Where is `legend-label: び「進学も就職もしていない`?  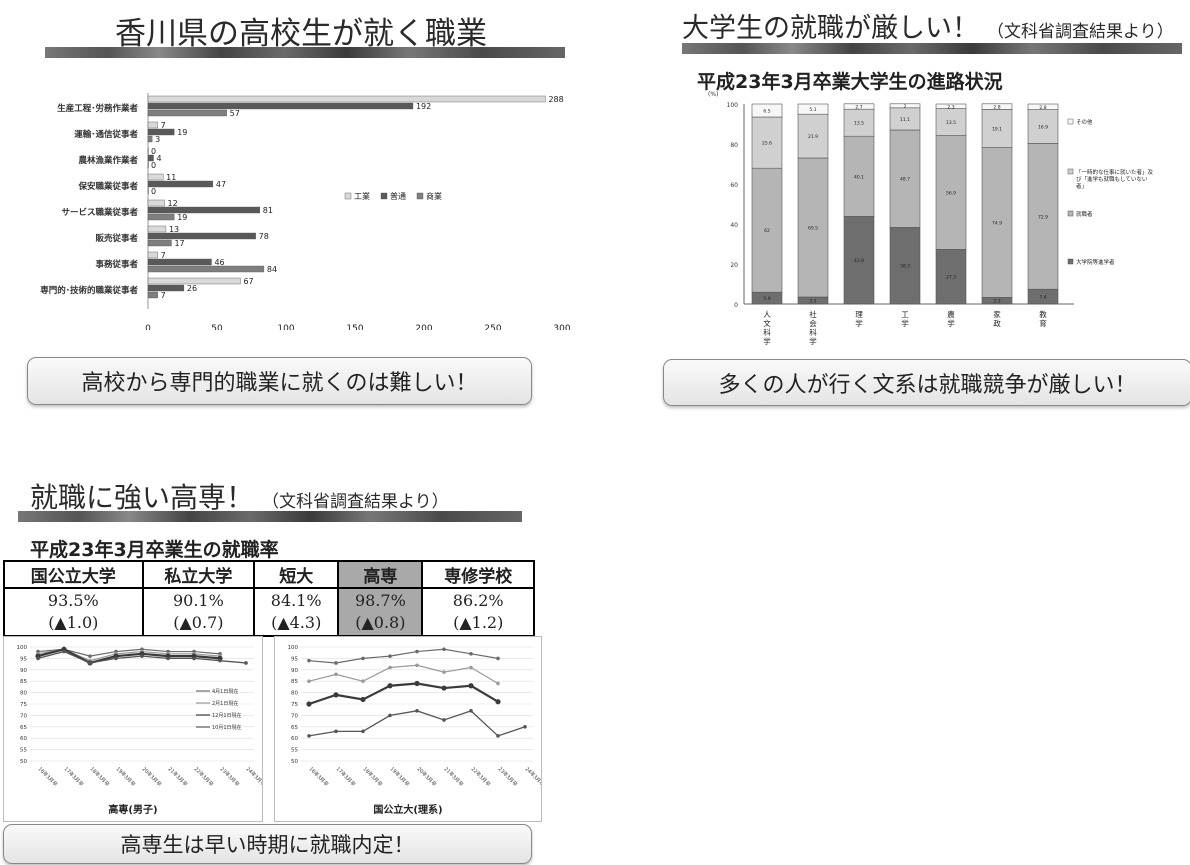
legend-label: び「進学も就職もしていない is located at coordinates (1112, 179).